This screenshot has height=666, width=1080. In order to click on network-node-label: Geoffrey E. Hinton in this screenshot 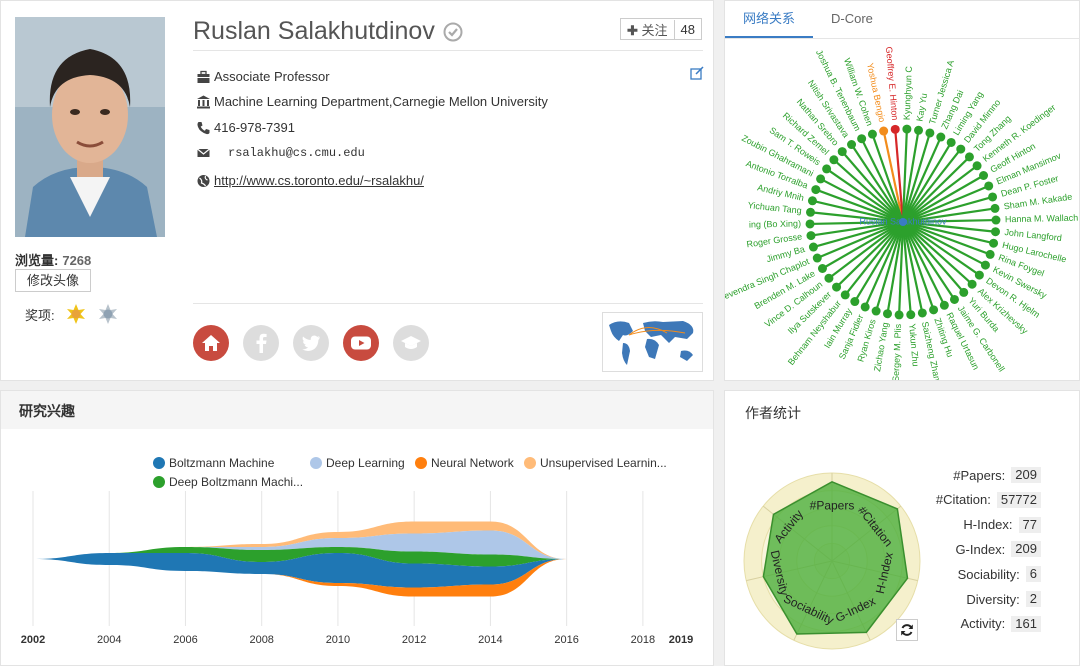, I will do `click(892, 83)`.